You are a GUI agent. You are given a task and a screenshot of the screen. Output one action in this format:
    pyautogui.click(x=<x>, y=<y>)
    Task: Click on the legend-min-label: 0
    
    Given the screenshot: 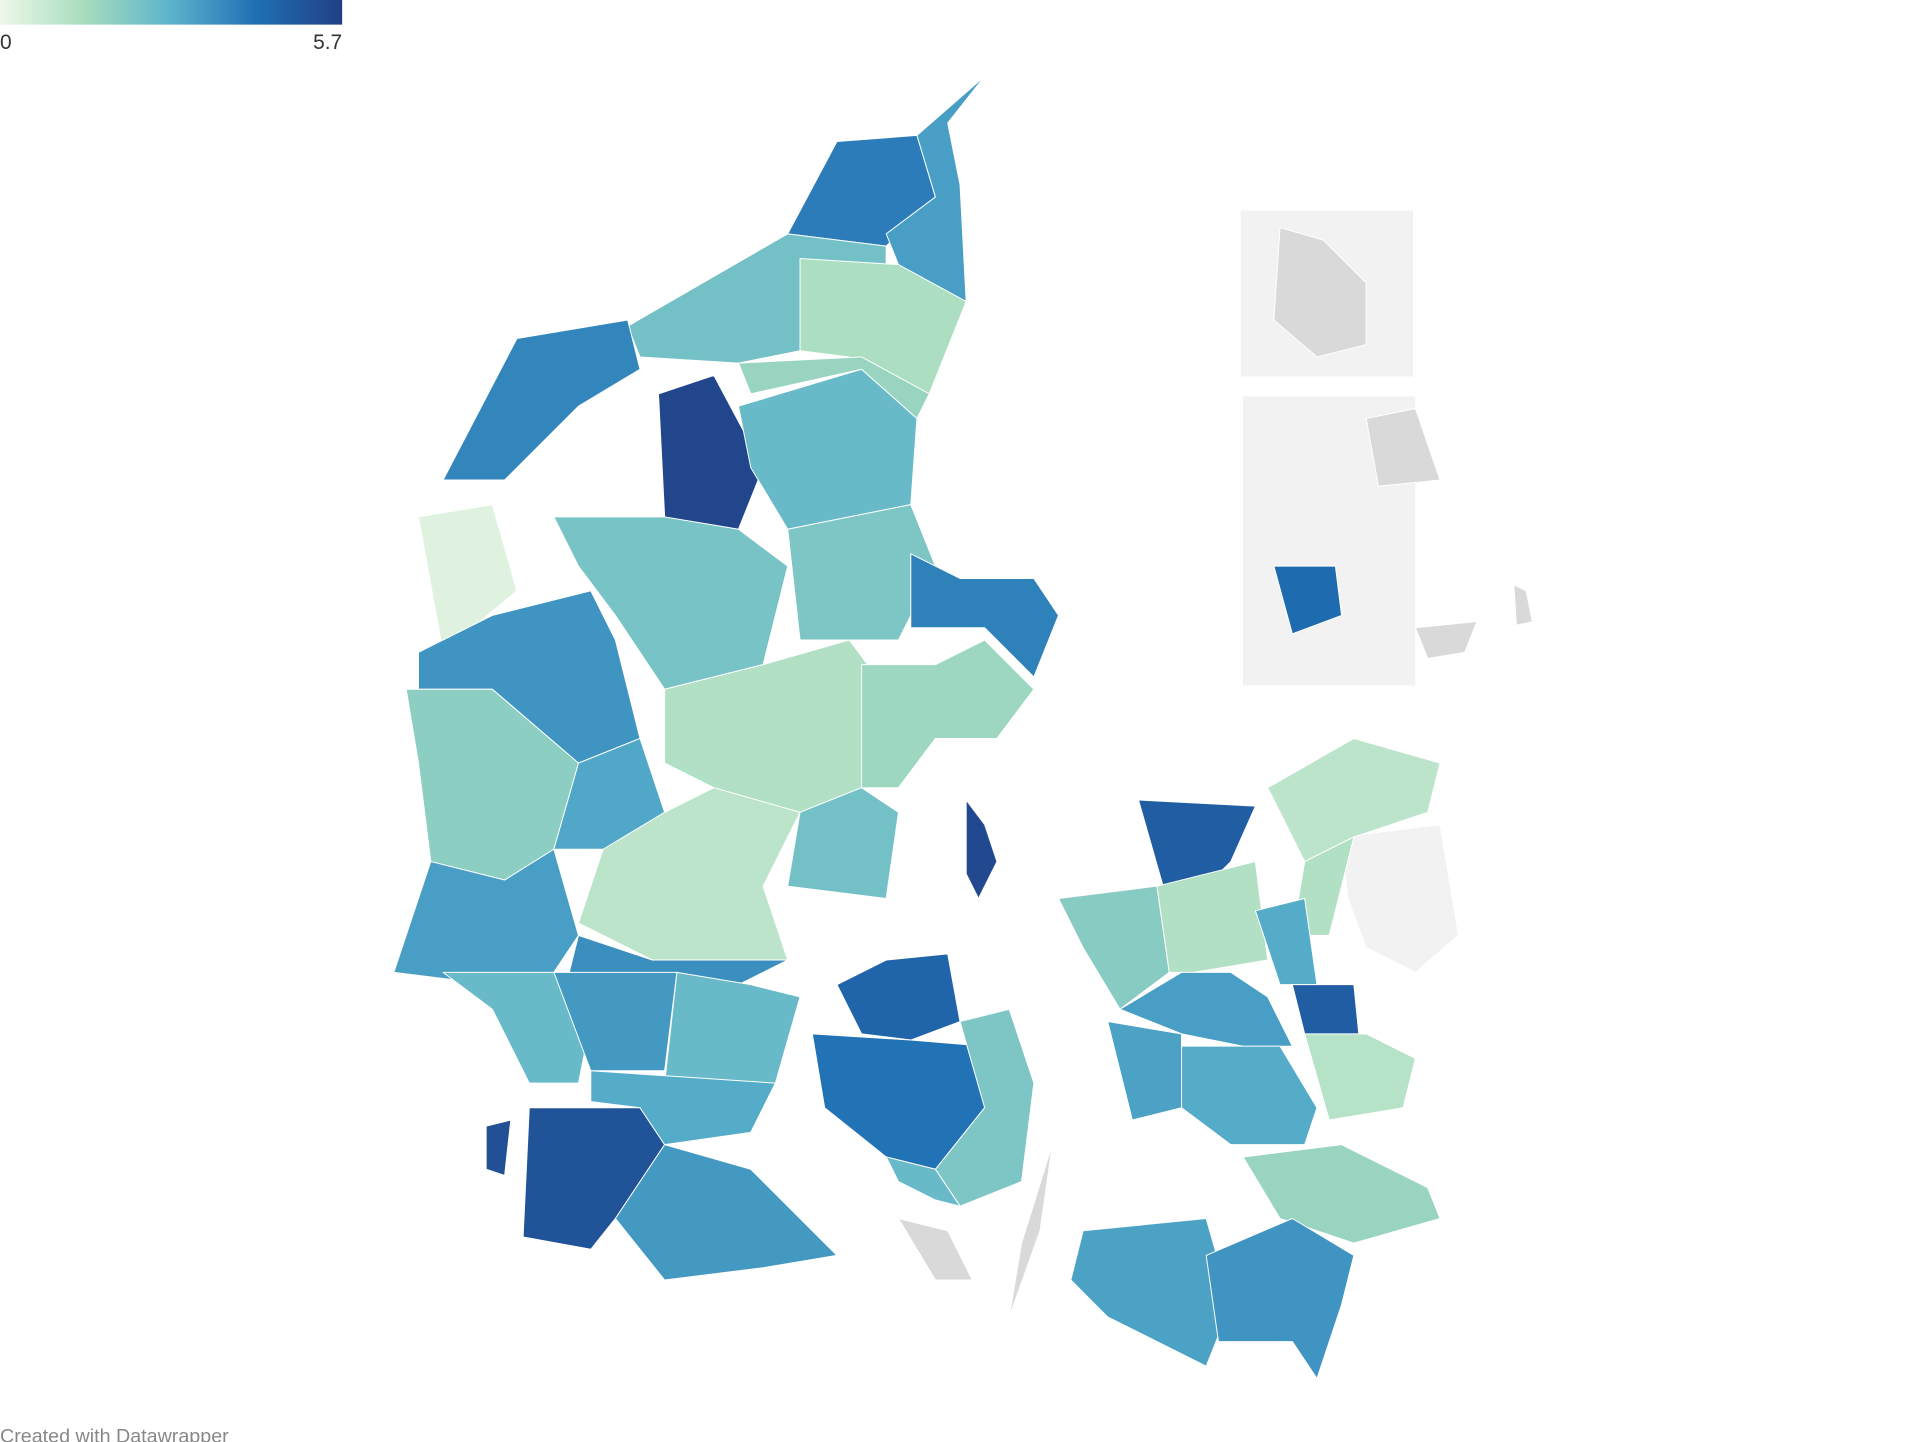 What is the action you would take?
    pyautogui.click(x=6, y=42)
    